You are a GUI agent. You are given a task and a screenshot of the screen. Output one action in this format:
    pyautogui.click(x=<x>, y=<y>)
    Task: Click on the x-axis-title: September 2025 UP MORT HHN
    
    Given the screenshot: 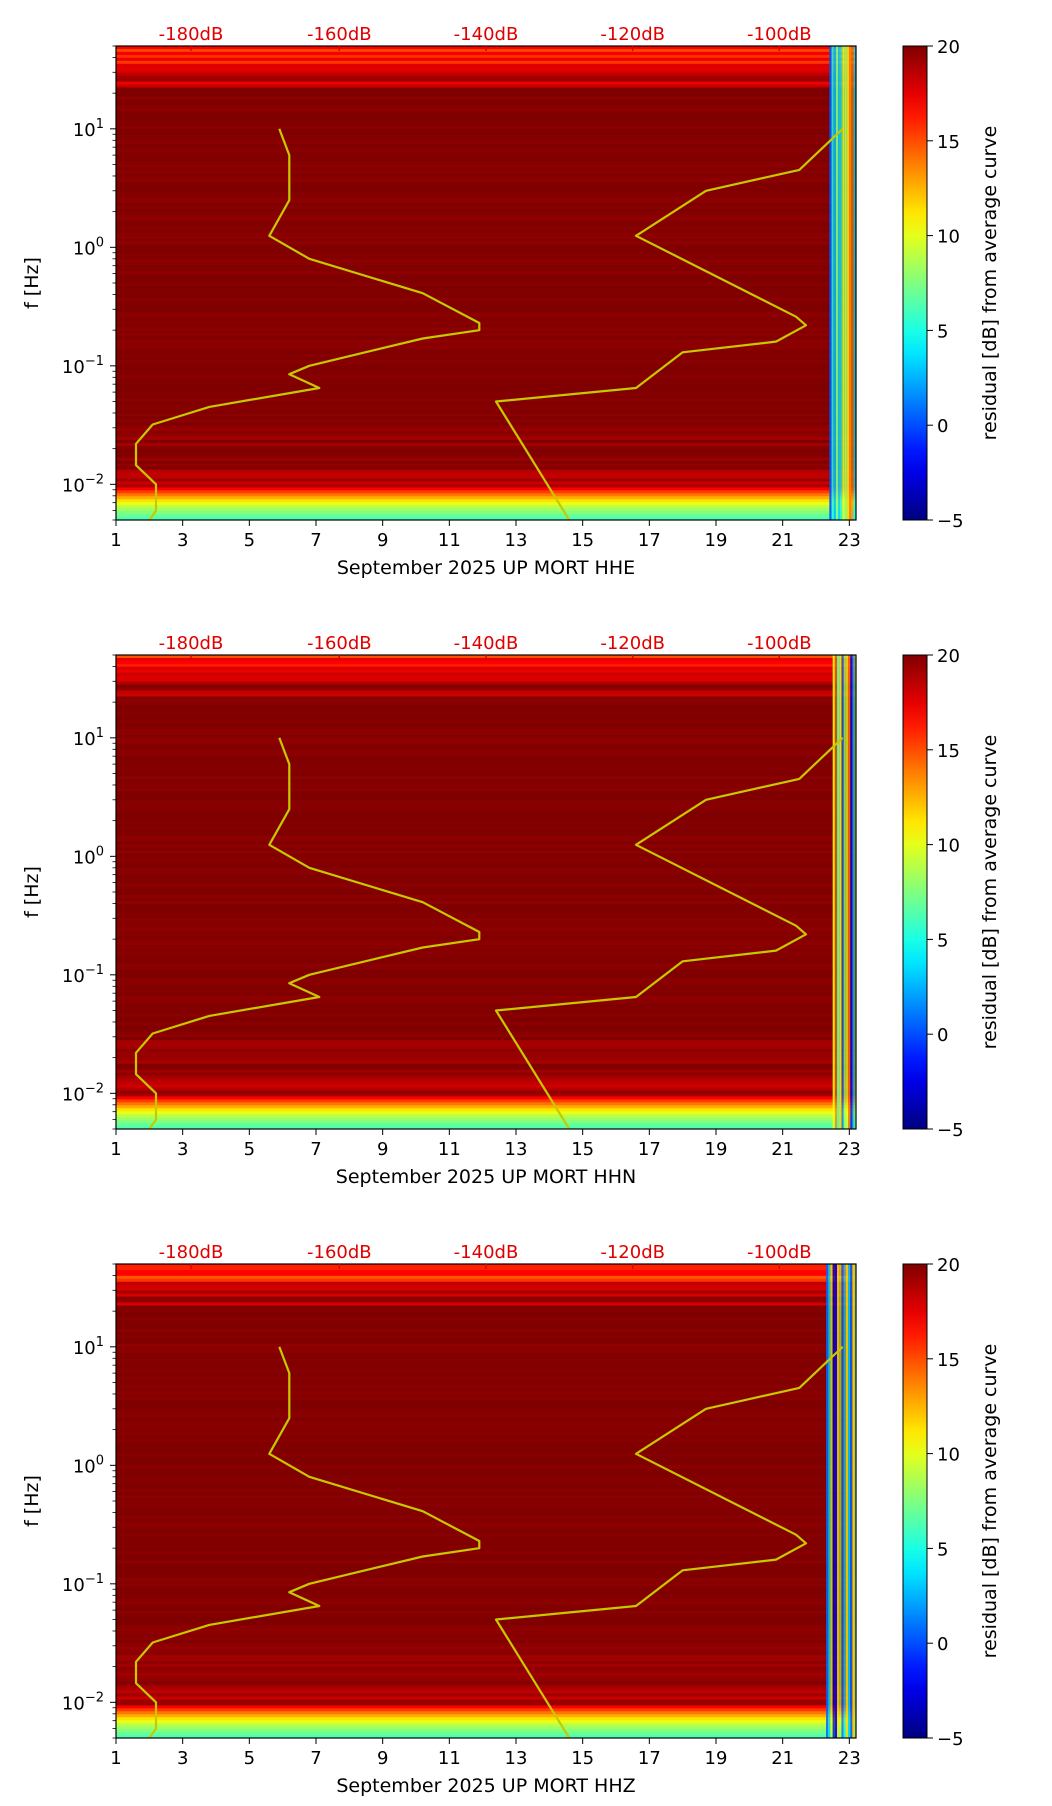 What is the action you would take?
    pyautogui.click(x=486, y=1177)
    